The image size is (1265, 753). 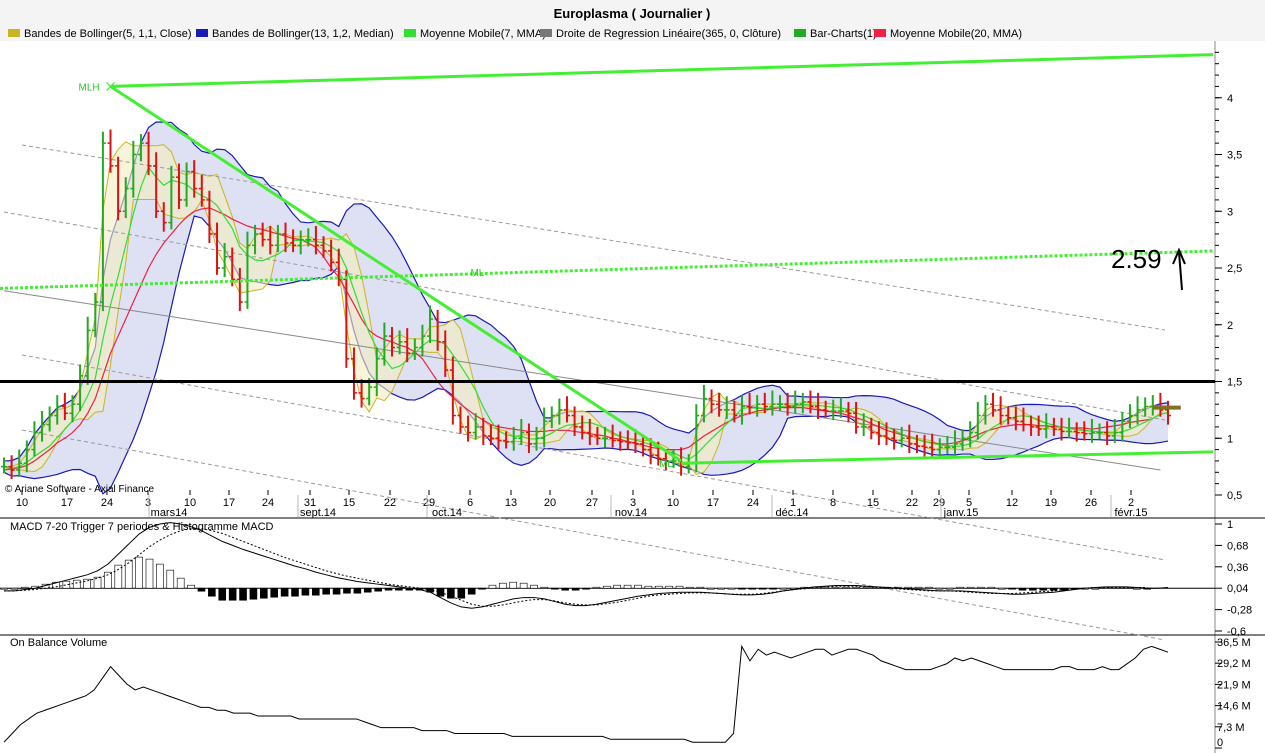 I want to click on x-month-label: nov.14, so click(x=631, y=513).